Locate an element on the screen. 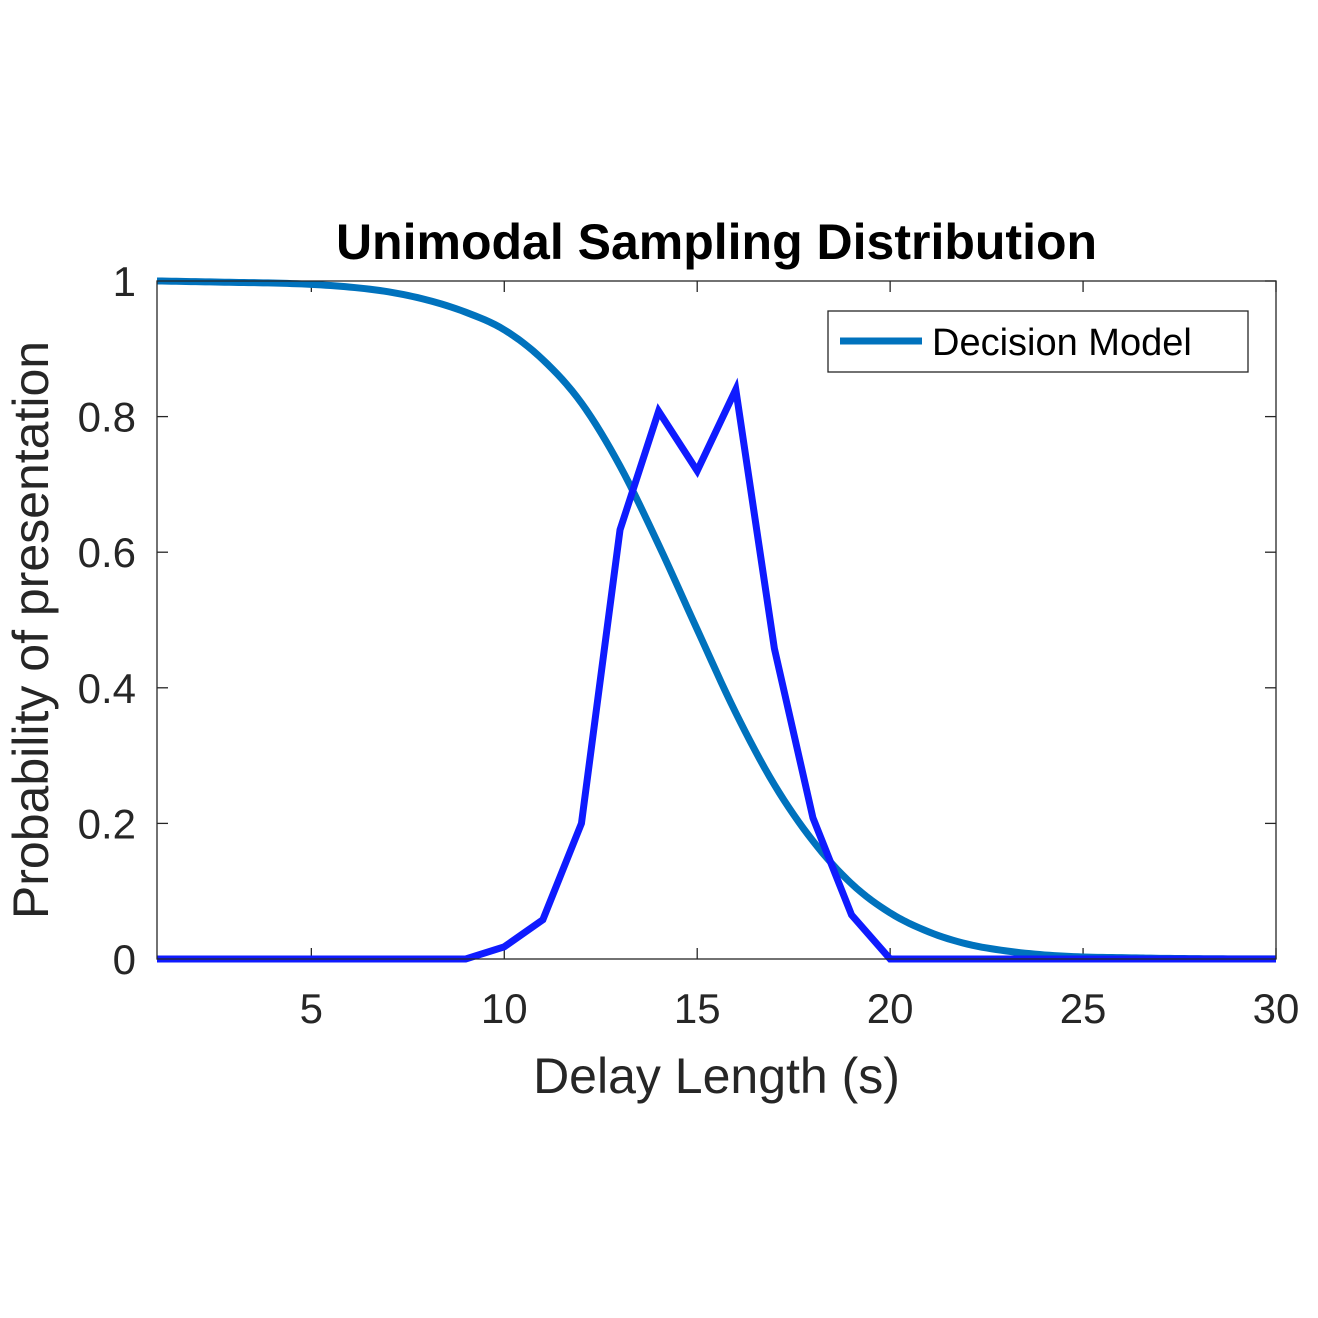 The height and width of the screenshot is (1318, 1318). y-tick-label: 0 is located at coordinates (124, 959).